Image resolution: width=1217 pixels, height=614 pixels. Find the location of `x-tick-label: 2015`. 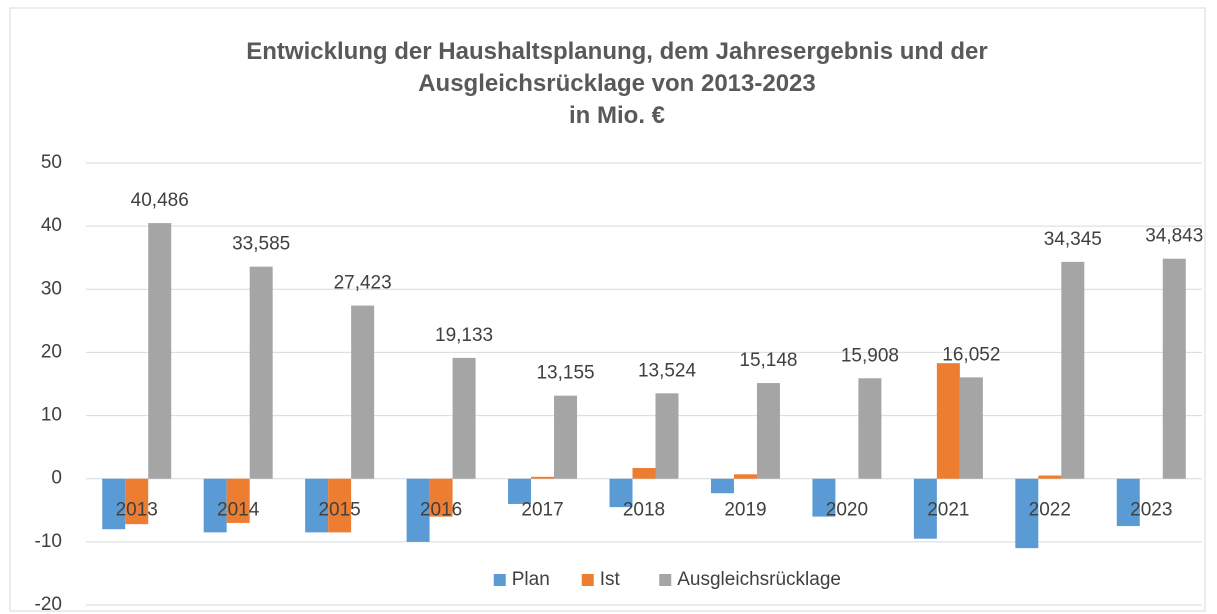

x-tick-label: 2015 is located at coordinates (339, 510).